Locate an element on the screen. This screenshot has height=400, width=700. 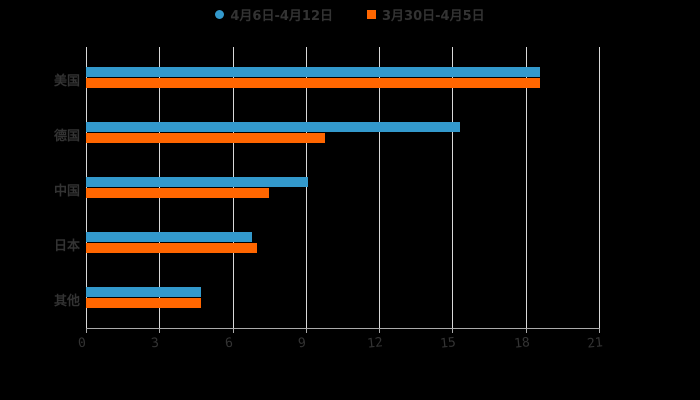
x-axis is located at coordinates (342, 328).